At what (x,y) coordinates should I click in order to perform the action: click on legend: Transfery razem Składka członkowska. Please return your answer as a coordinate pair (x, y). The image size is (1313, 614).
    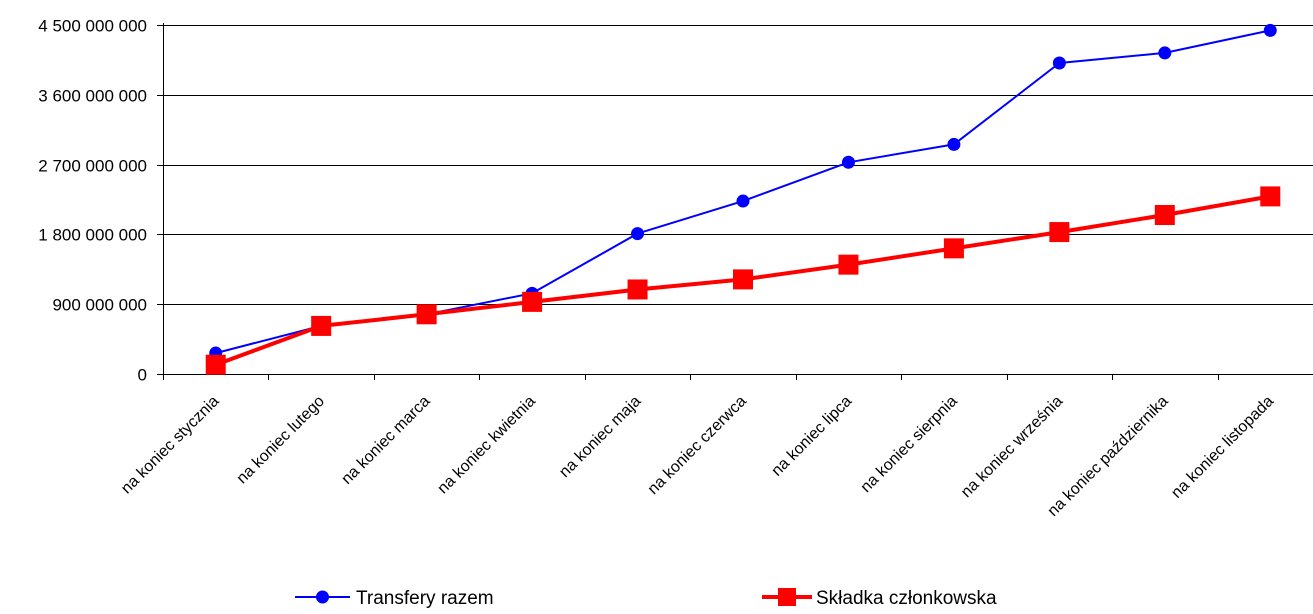
    Looking at the image, I should click on (646, 598).